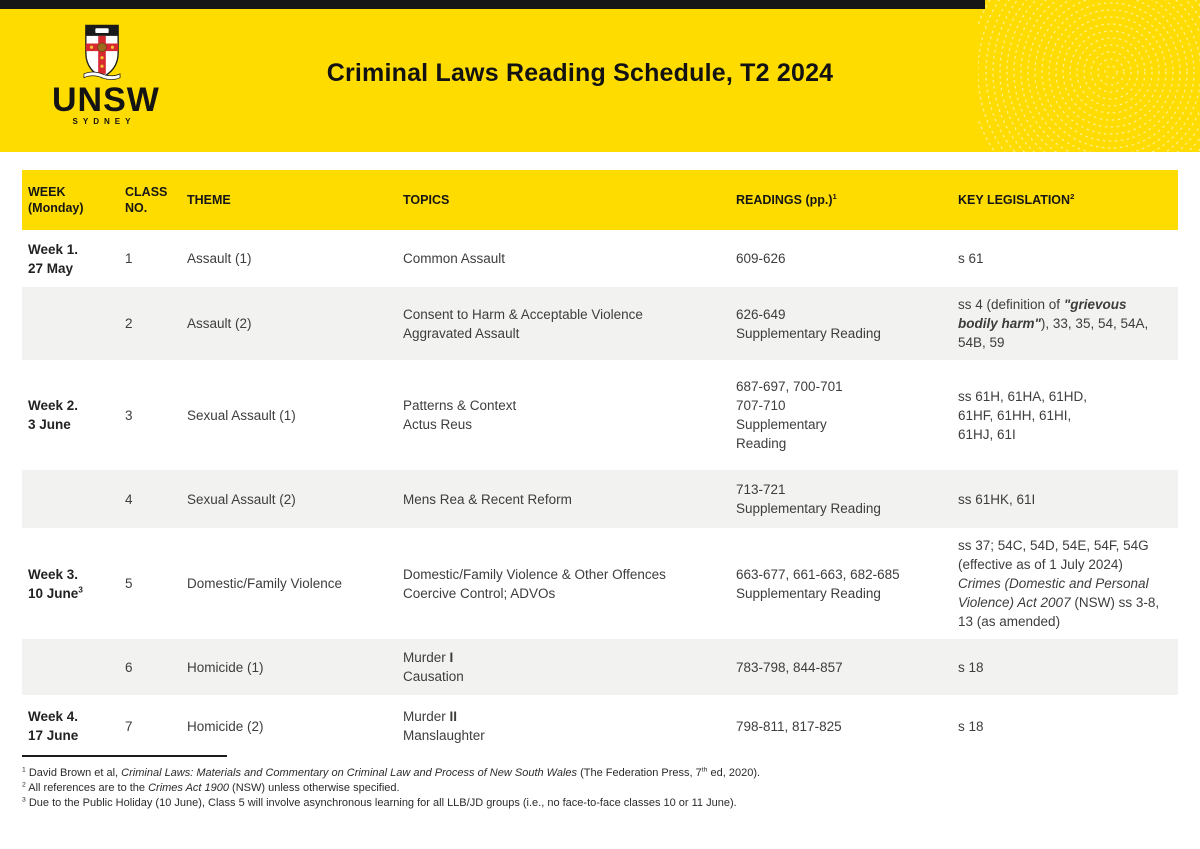 The height and width of the screenshot is (849, 1200). I want to click on cell-theme: Sexual Assault (2), so click(241, 499).